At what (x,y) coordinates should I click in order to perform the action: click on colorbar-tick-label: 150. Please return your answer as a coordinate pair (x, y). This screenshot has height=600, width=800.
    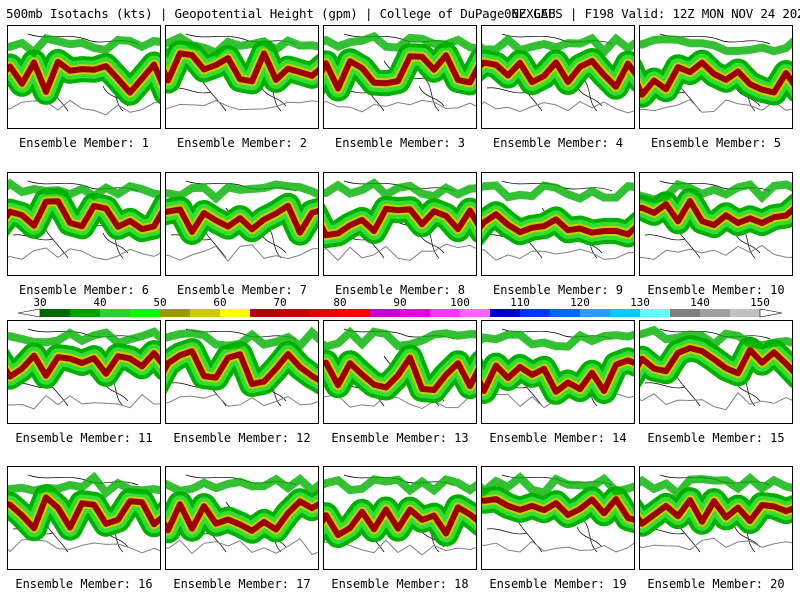
    Looking at the image, I should click on (760, 302).